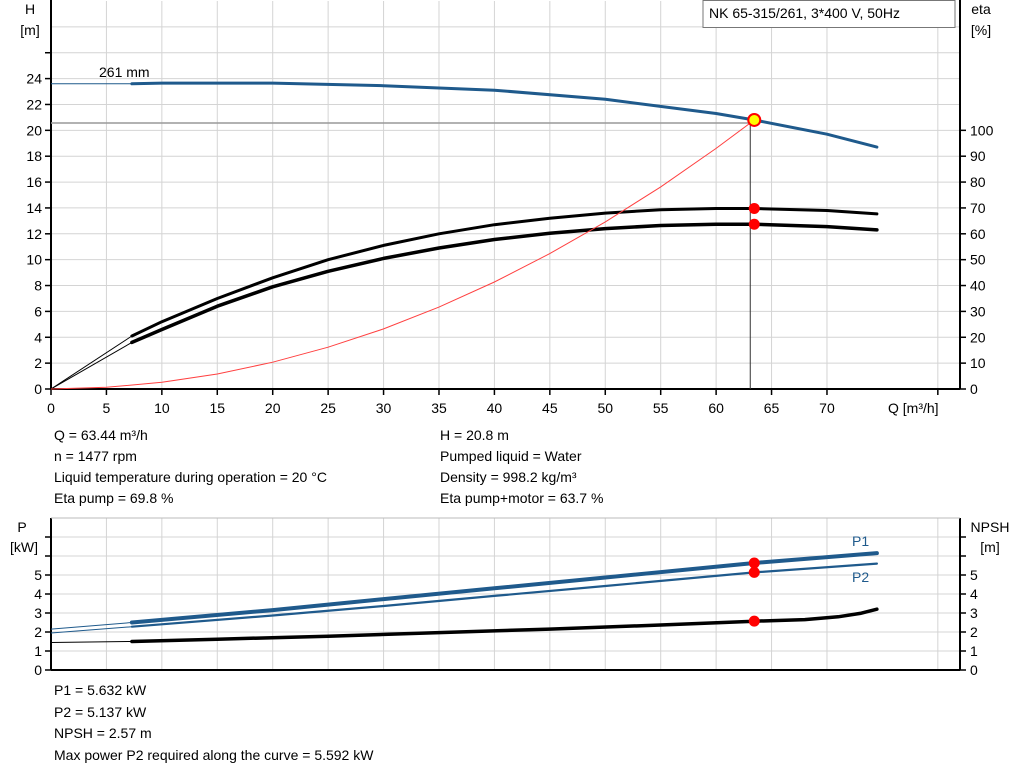 Image resolution: width=1024 pixels, height=781 pixels. I want to click on npsh-tick-label: 3, so click(974, 613).